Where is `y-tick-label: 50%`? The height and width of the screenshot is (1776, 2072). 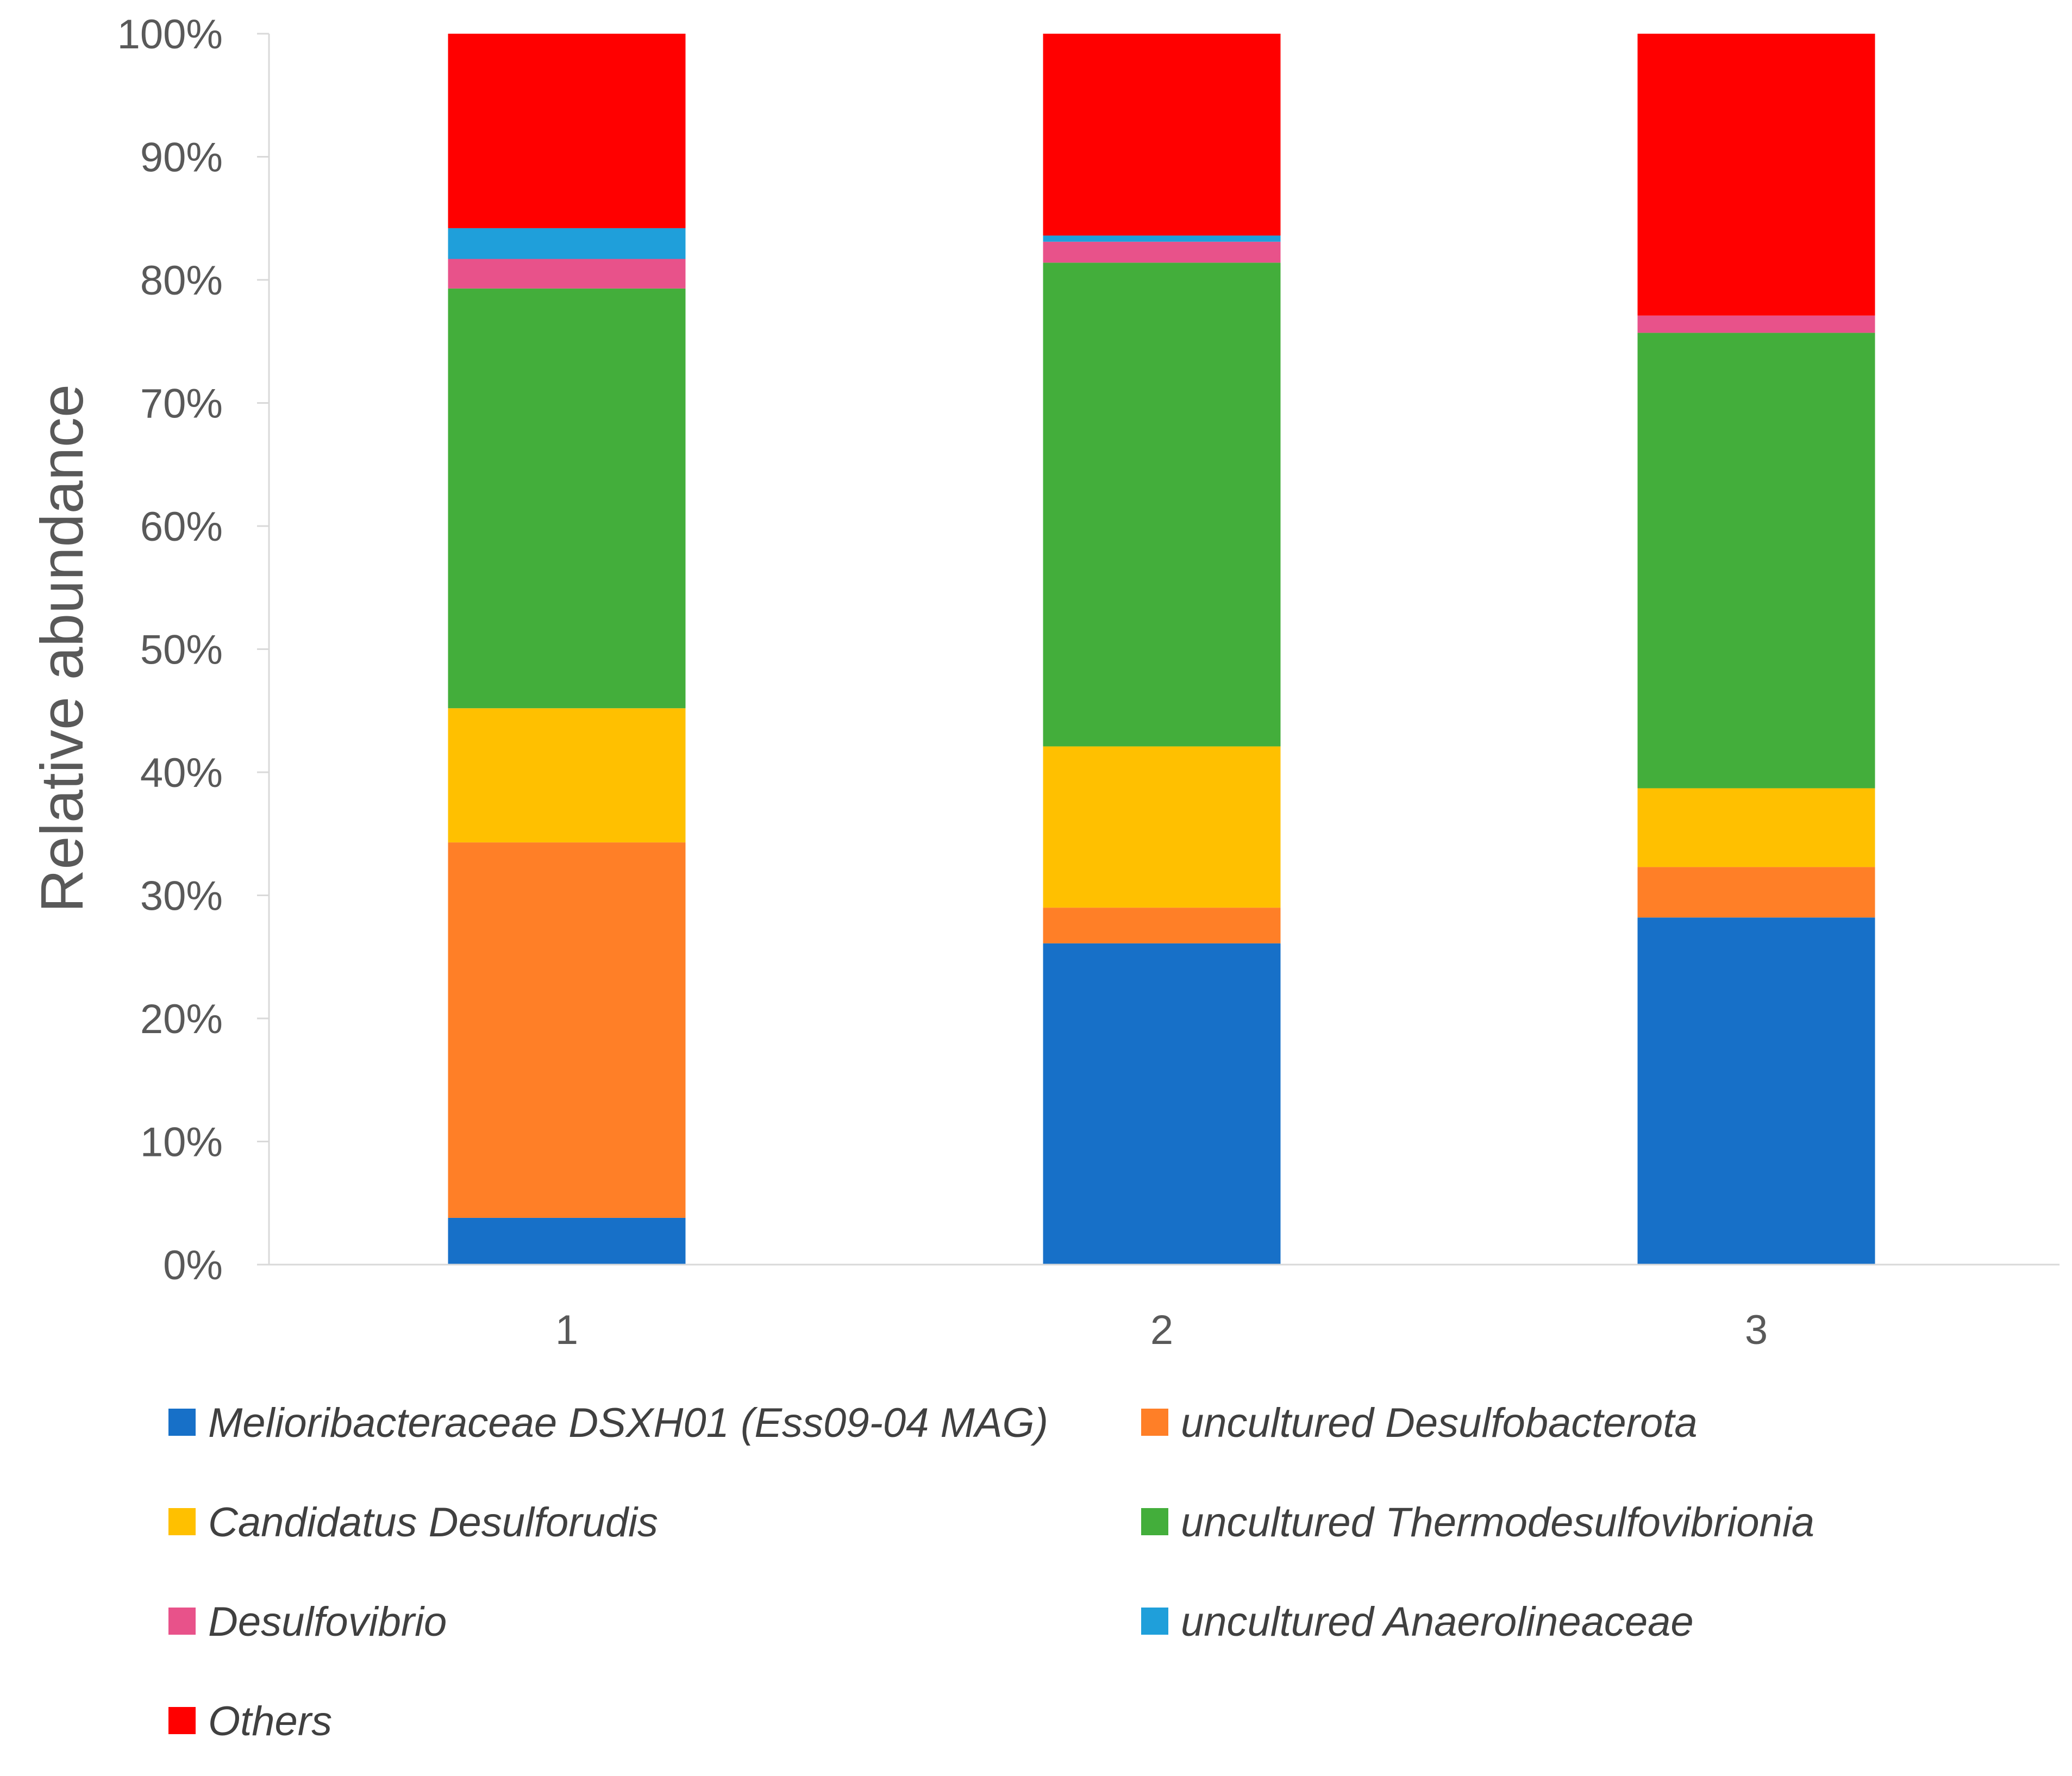
y-tick-label: 50% is located at coordinates (182, 650).